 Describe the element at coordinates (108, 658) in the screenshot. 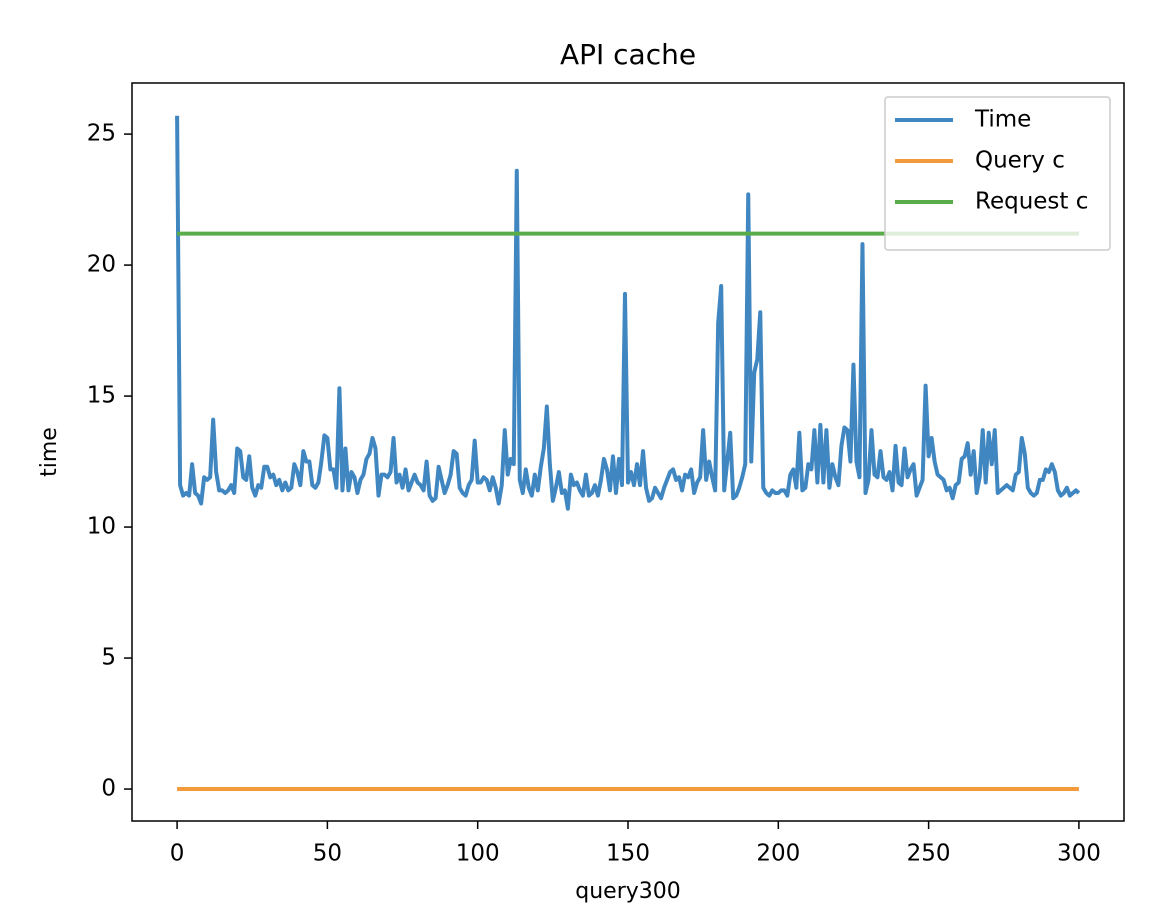

I see `y-tick-label: 5` at that location.